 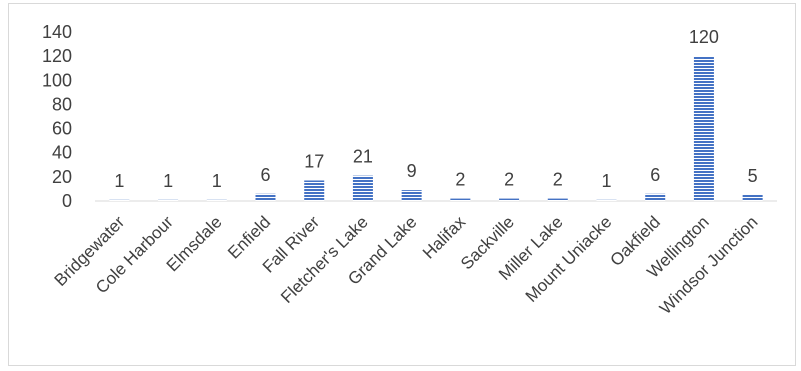 What do you see at coordinates (62, 153) in the screenshot?
I see `y-tick-label: 40` at bounding box center [62, 153].